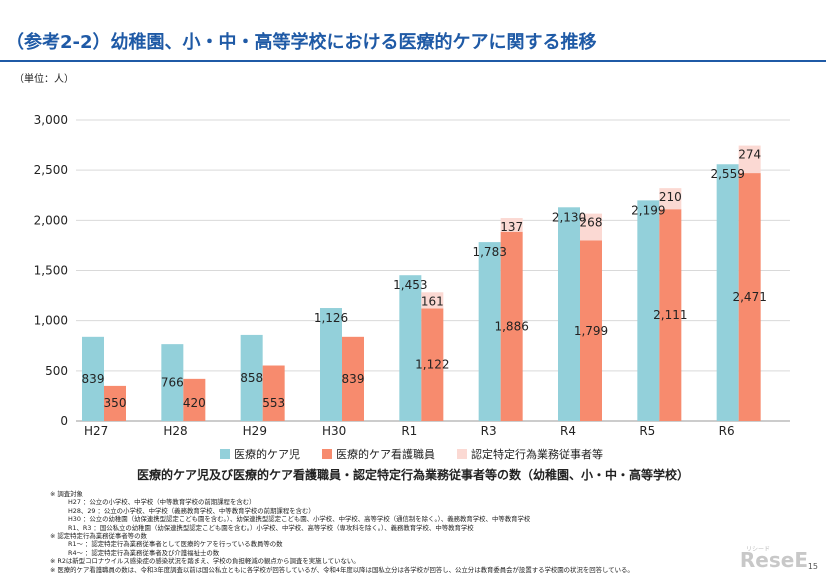  I want to click on x-tick-label: H30, so click(334, 431).